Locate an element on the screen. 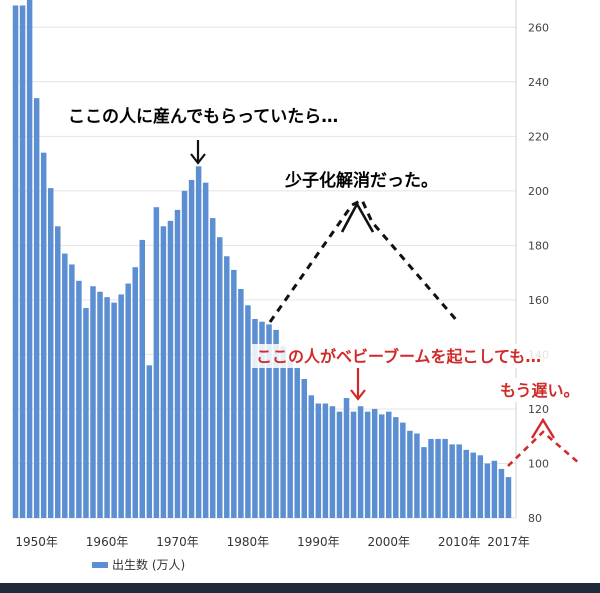 This screenshot has height=593, width=600. annotation-text-4: もう遅い。 is located at coordinates (540, 390).